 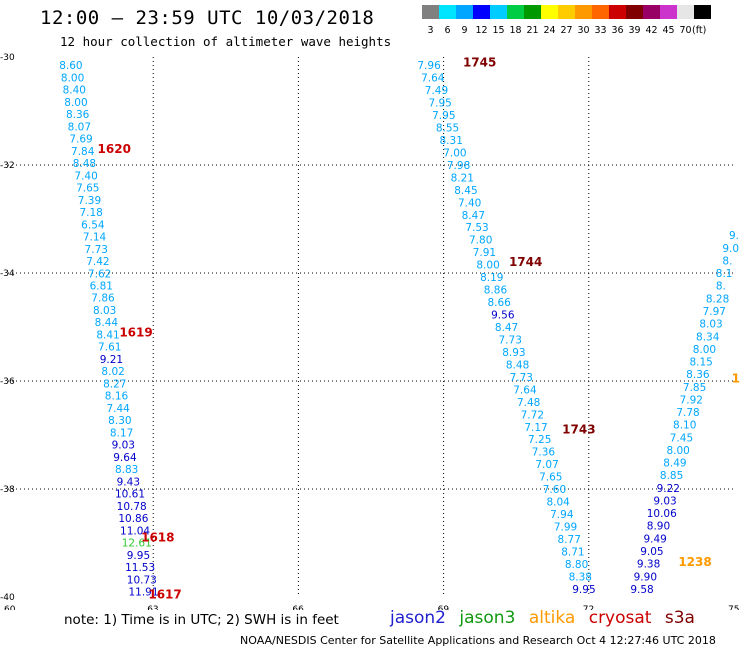 I want to click on time-label: 1620, so click(x=114, y=149).